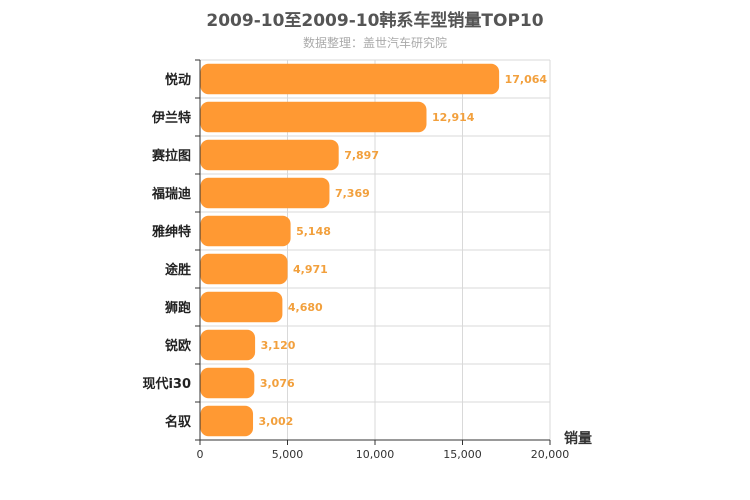 The height and width of the screenshot is (500, 750). Describe the element at coordinates (578, 438) in the screenshot. I see `x-axis-title: 销量` at that location.